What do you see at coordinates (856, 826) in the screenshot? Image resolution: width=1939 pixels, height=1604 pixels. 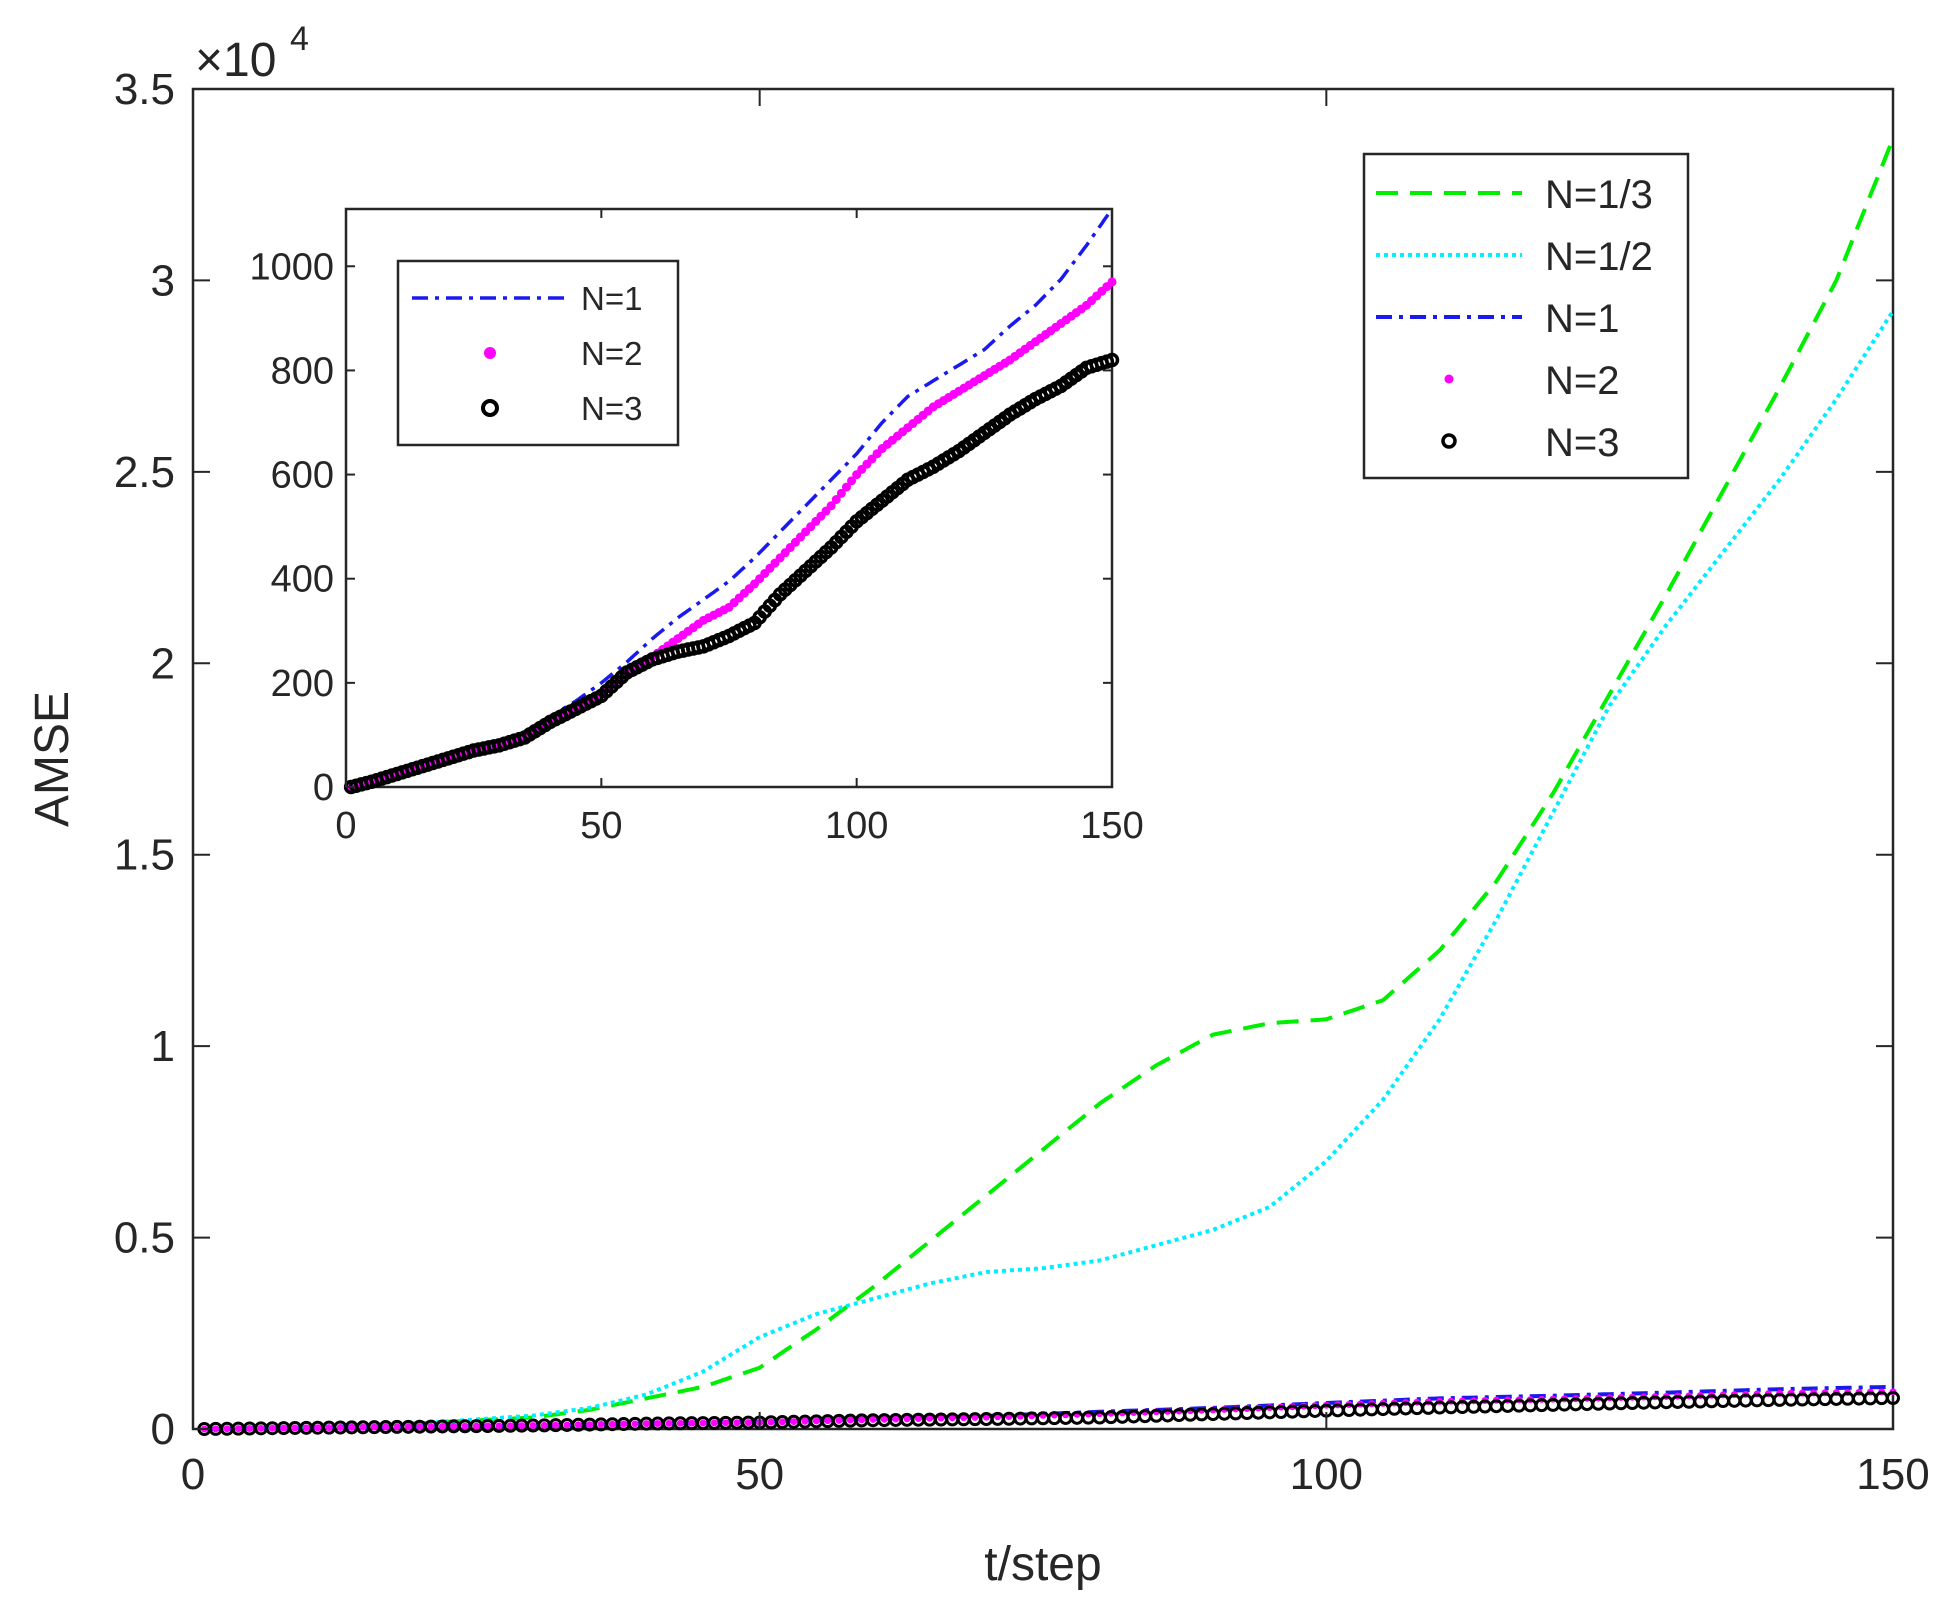 I see `inset-x-tick-label: 100` at bounding box center [856, 826].